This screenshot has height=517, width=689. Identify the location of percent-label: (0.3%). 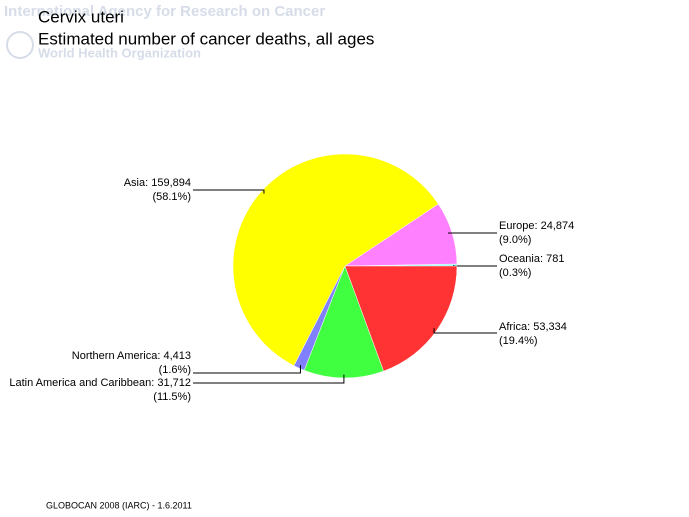
(515, 273).